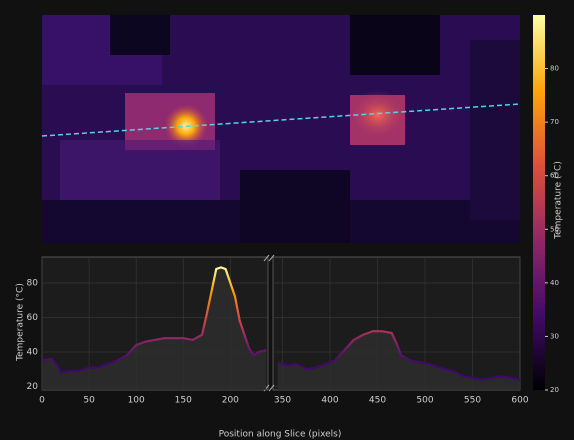  I want to click on y-tick-label: 60, so click(33, 318).